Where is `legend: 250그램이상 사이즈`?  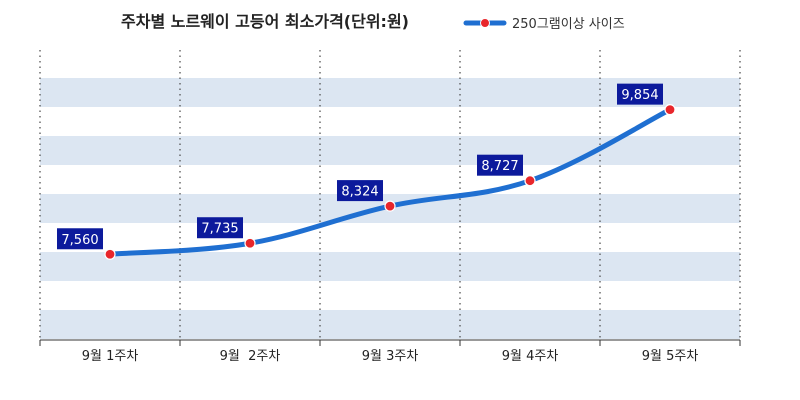 legend: 250그램이상 사이즈 is located at coordinates (544, 24).